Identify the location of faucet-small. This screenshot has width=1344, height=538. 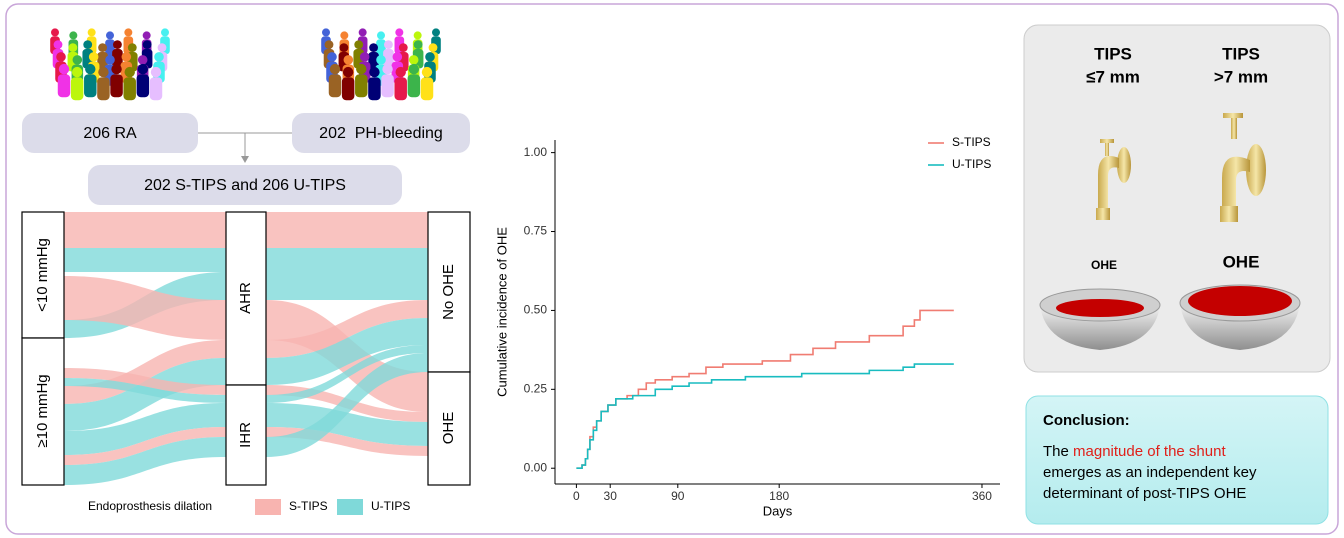
(1113, 179).